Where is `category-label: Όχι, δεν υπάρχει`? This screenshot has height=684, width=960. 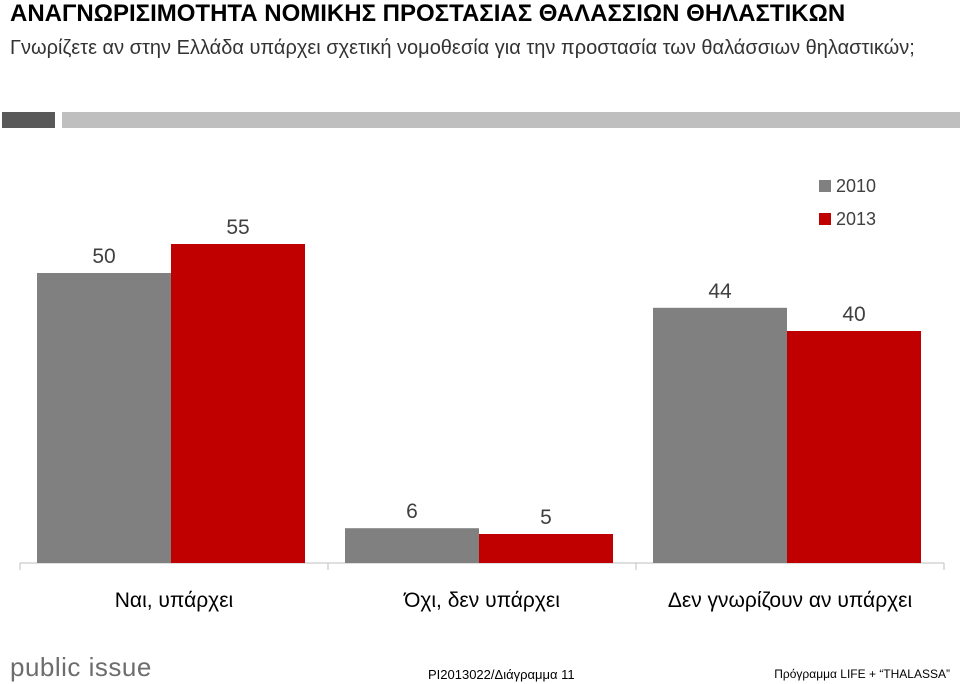 category-label: Όχι, δεν υπάρχει is located at coordinates (481, 600).